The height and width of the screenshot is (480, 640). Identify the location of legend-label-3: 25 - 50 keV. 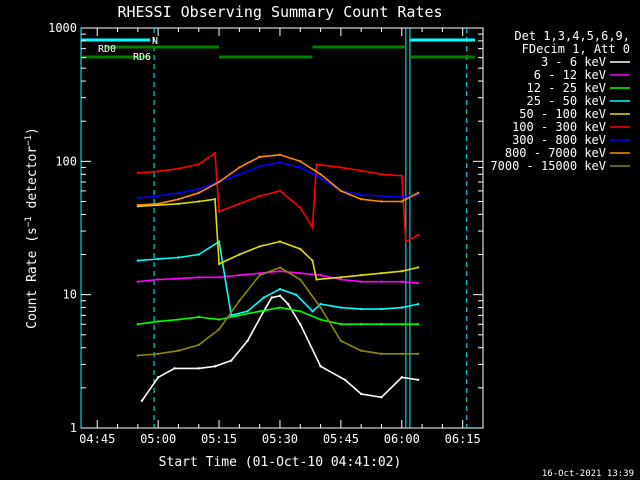
(566, 101).